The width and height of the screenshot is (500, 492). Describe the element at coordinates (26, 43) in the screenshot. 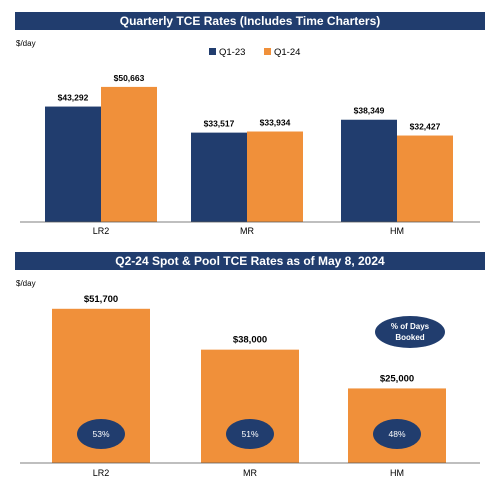

I see `chart1-y-unit: $/day` at that location.